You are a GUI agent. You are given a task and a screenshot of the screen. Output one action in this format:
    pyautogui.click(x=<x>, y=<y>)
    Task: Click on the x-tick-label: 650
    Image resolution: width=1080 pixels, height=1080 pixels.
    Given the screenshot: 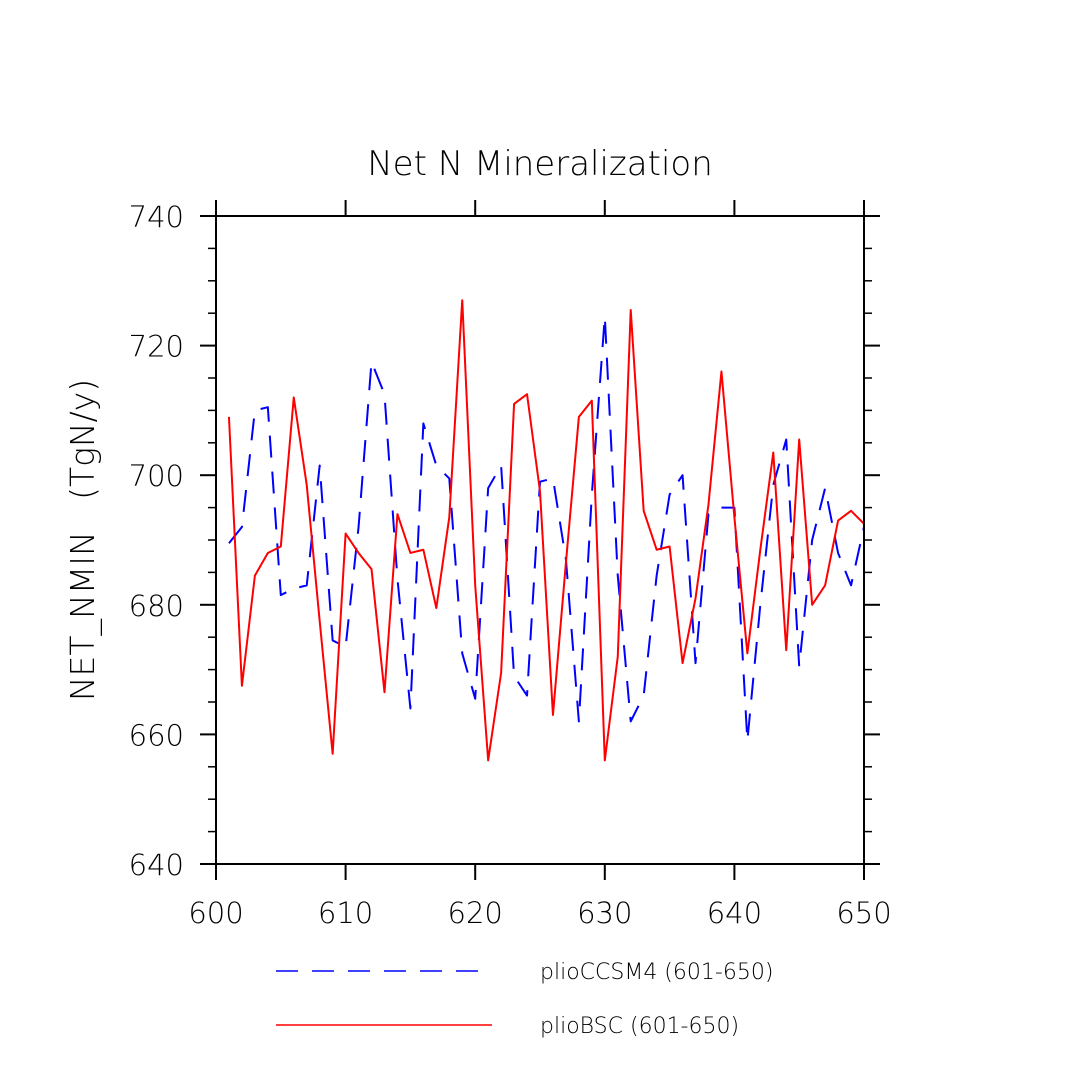 What is the action you would take?
    pyautogui.click(x=863, y=913)
    